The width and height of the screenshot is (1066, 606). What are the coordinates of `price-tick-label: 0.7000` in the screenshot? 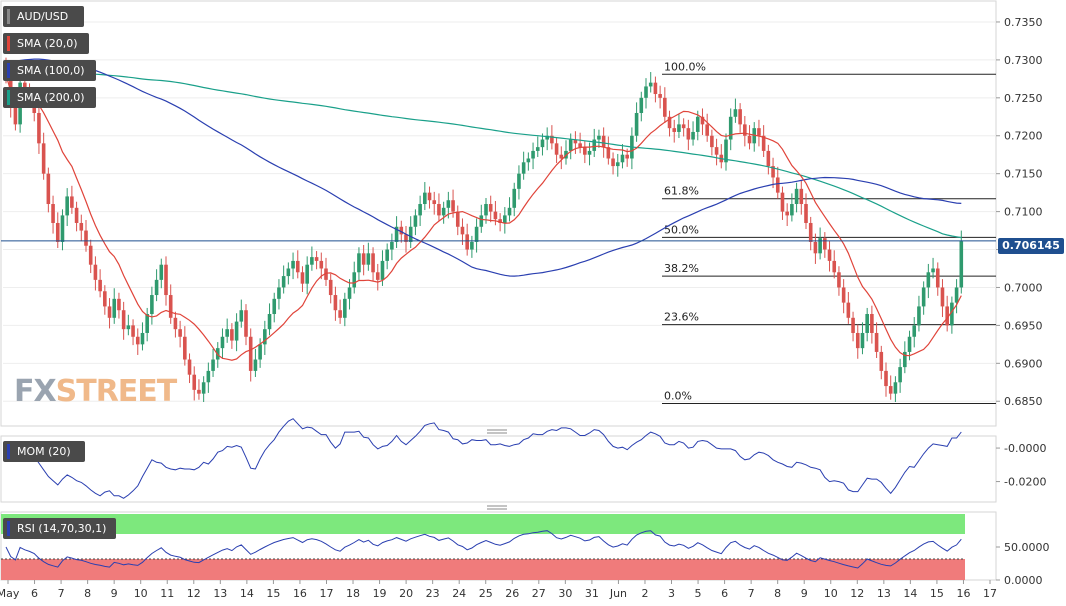 It's located at (1023, 287).